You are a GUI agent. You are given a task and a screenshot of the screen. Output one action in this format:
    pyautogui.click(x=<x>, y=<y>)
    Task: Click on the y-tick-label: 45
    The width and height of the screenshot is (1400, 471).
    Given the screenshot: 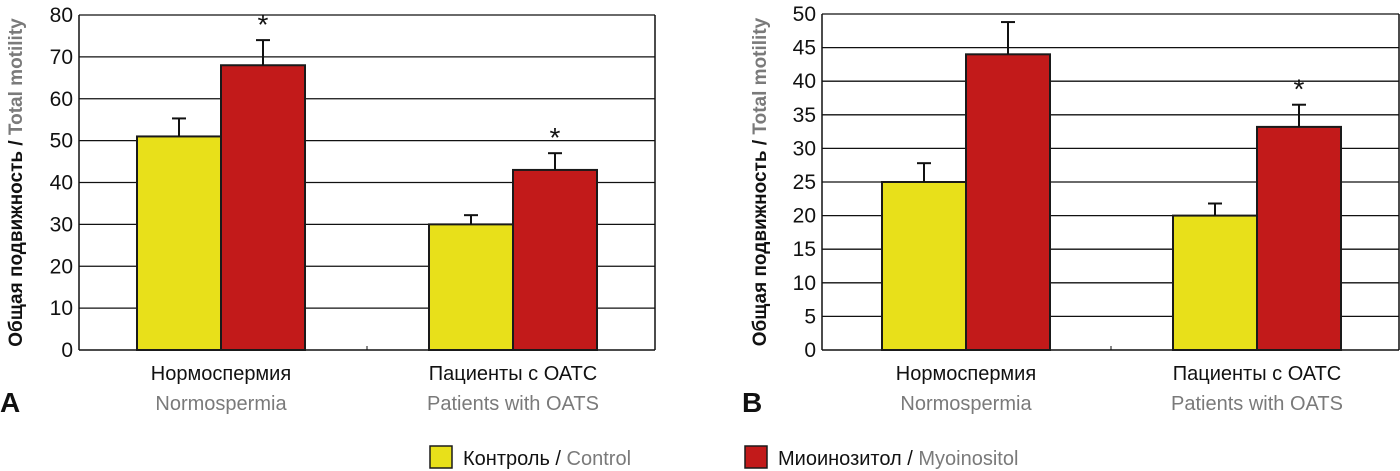 What is the action you would take?
    pyautogui.click(x=804, y=48)
    